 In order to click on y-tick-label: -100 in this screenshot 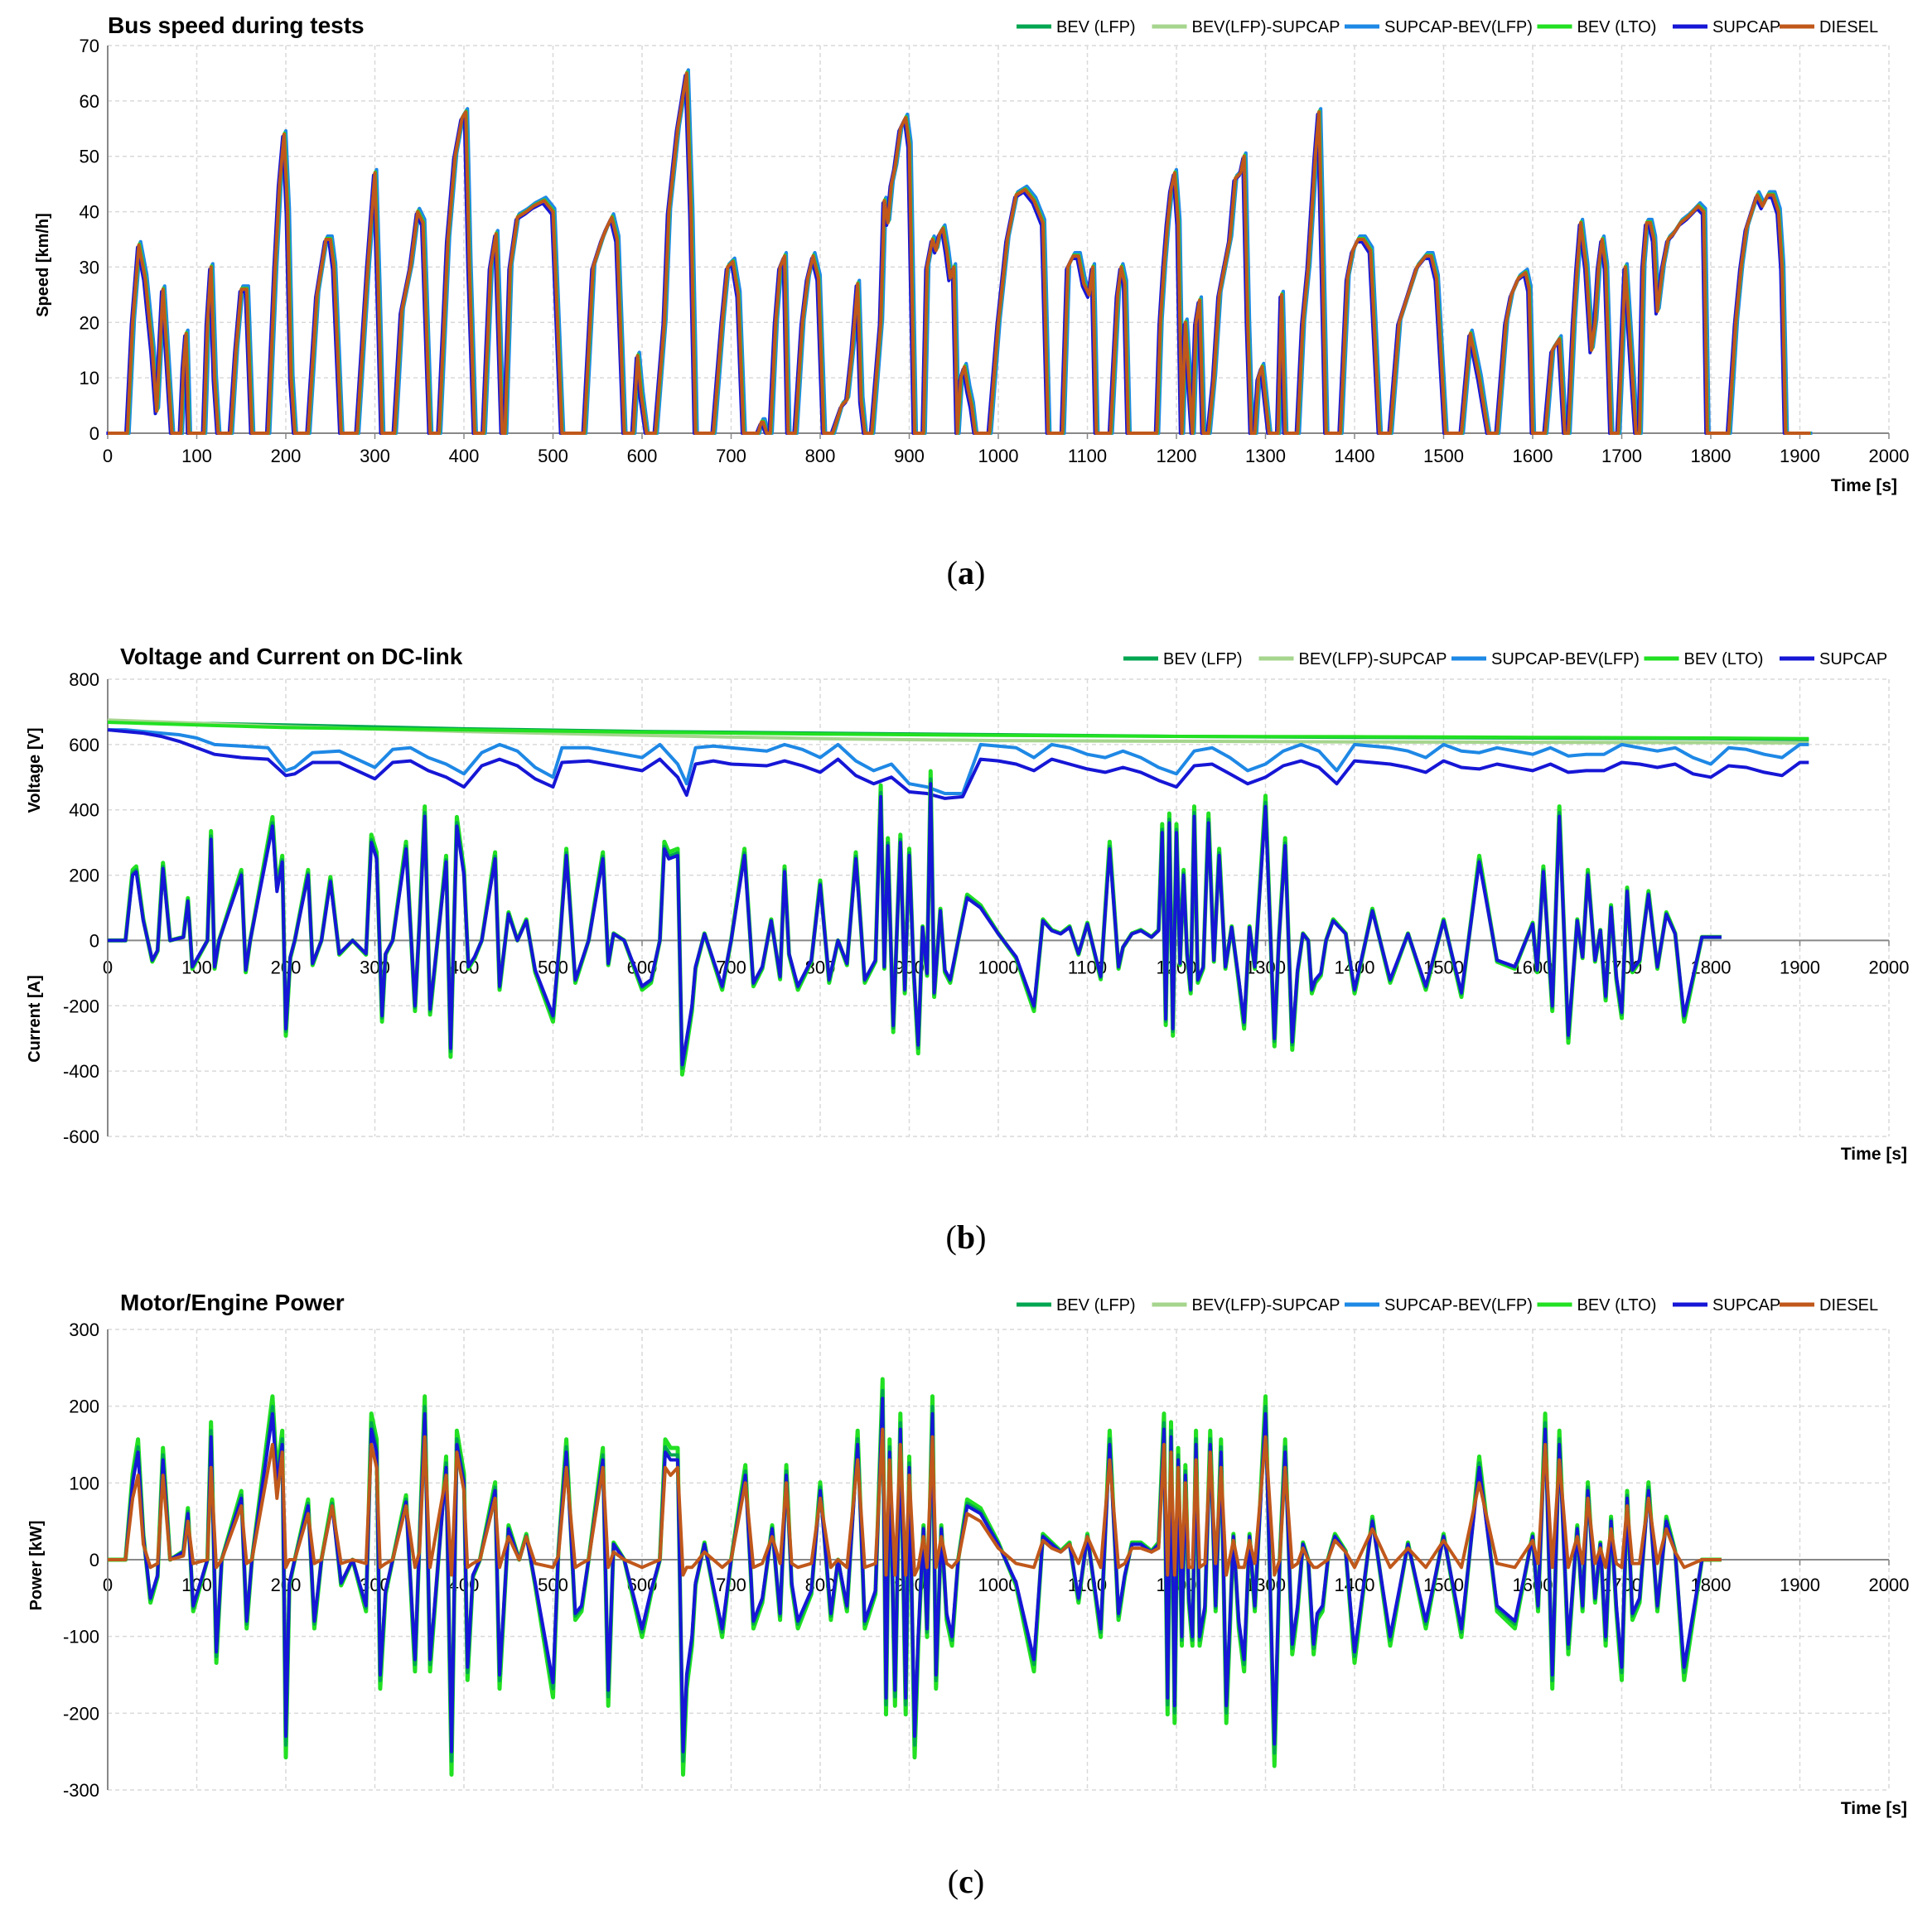, I will do `click(81, 1637)`.